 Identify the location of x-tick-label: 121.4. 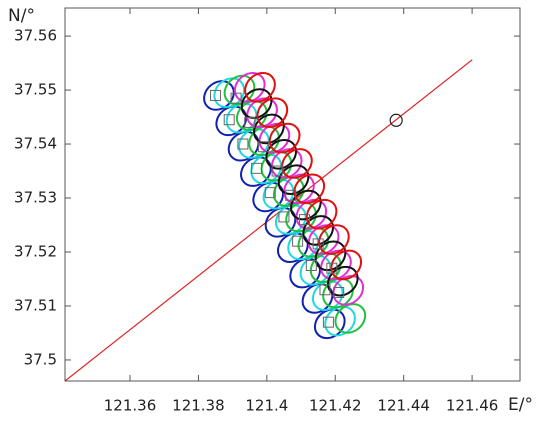
(266, 406).